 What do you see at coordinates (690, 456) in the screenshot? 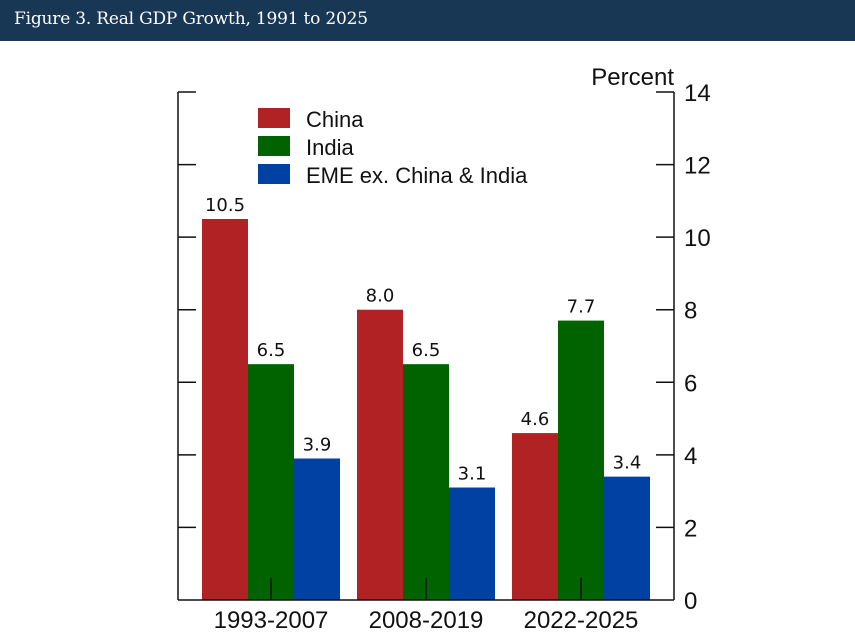
I see `y-tick-label: 4` at bounding box center [690, 456].